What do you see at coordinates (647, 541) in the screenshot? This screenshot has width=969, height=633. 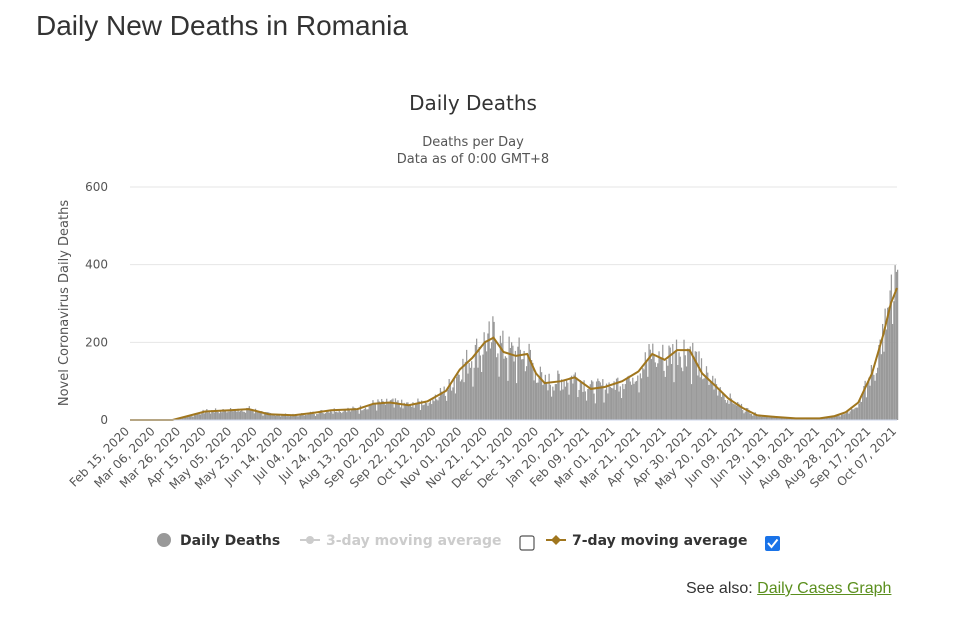 I see `legend-ma7: 7-day moving average` at bounding box center [647, 541].